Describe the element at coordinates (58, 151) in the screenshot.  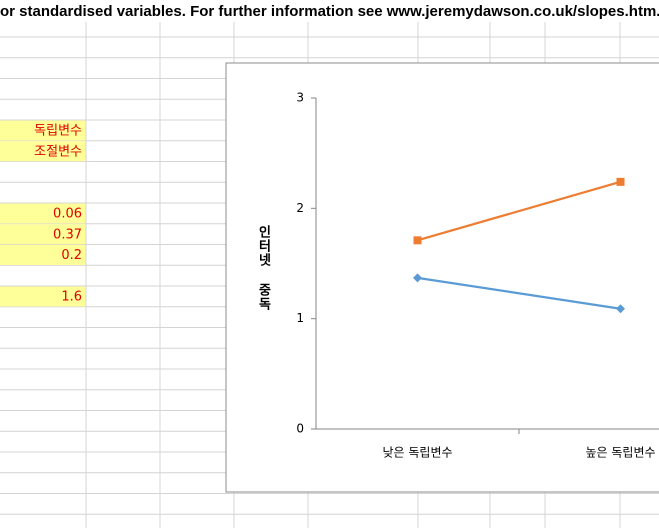
I see `cell-text: 조절변수` at that location.